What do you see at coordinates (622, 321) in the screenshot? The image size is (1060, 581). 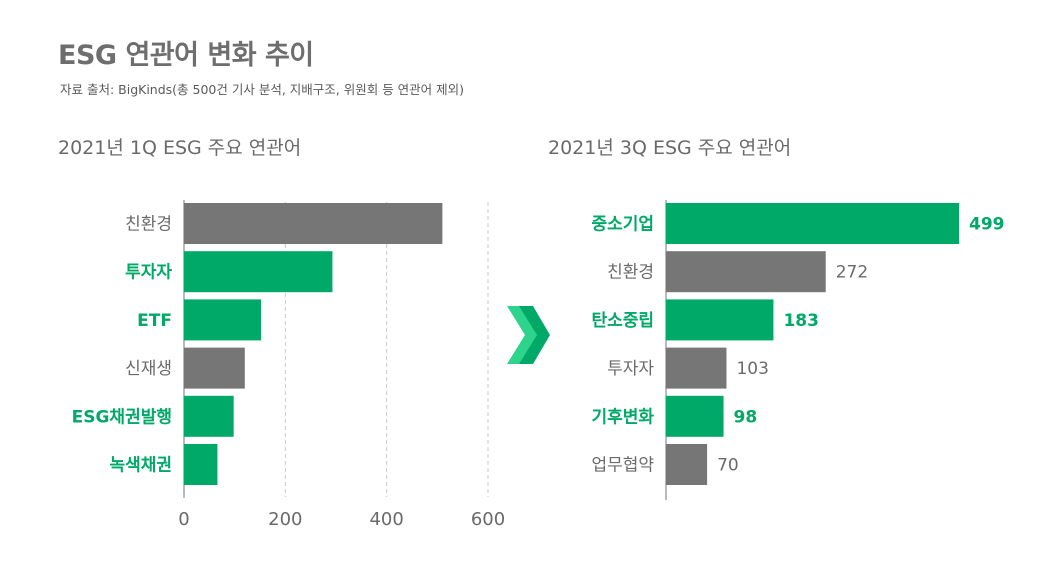 I see `category-label: 탄소중립` at bounding box center [622, 321].